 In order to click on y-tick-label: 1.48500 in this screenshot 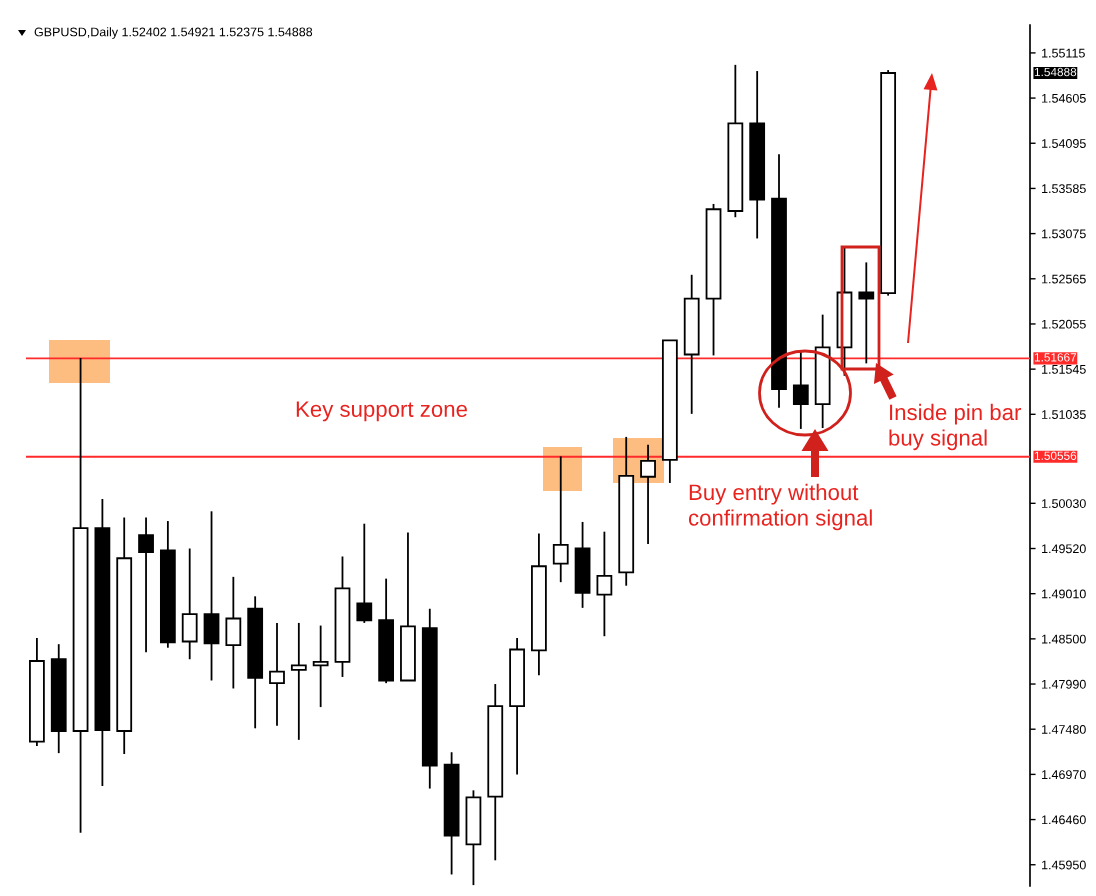, I will do `click(1064, 639)`.